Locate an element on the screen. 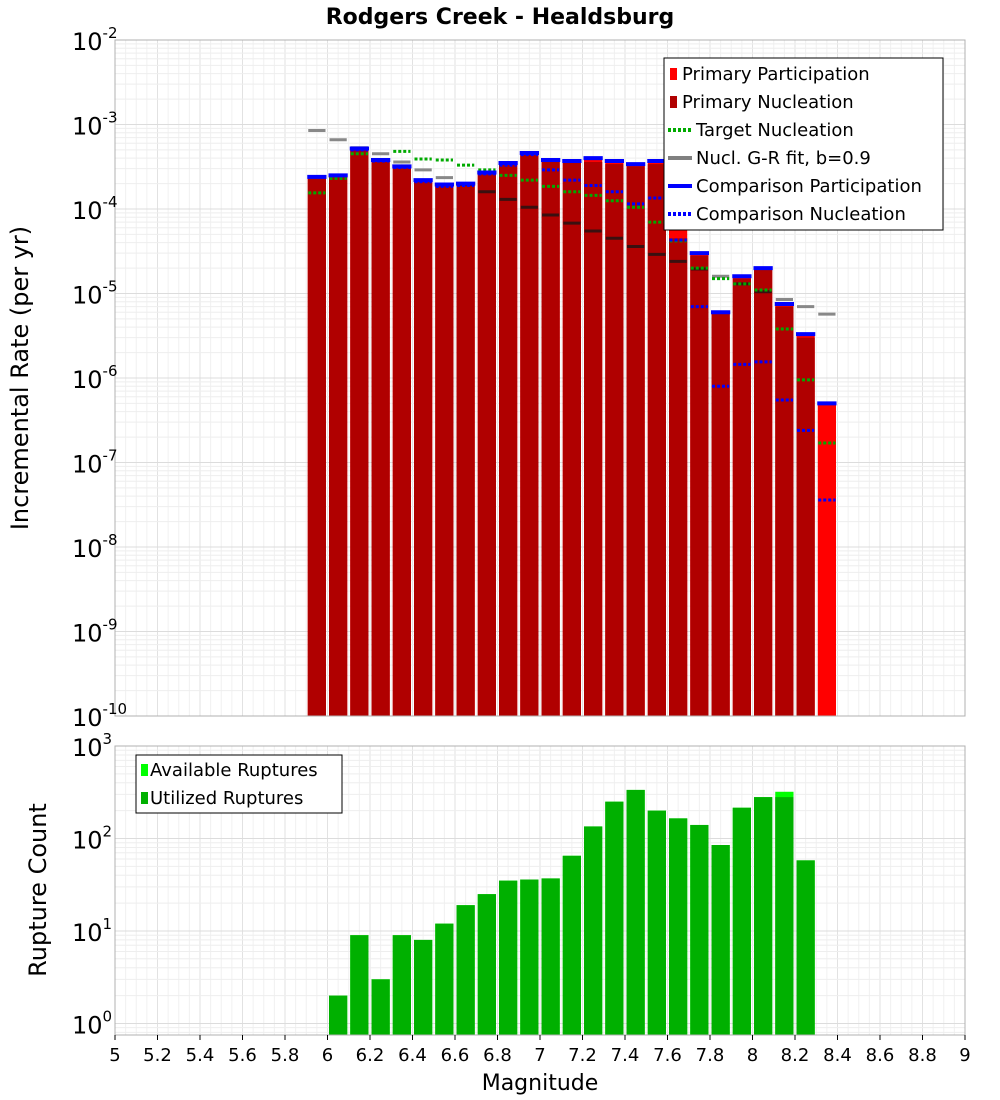 Image resolution: width=1000 pixels, height=1100 pixels. x-tick-label: 9 is located at coordinates (964, 1055).